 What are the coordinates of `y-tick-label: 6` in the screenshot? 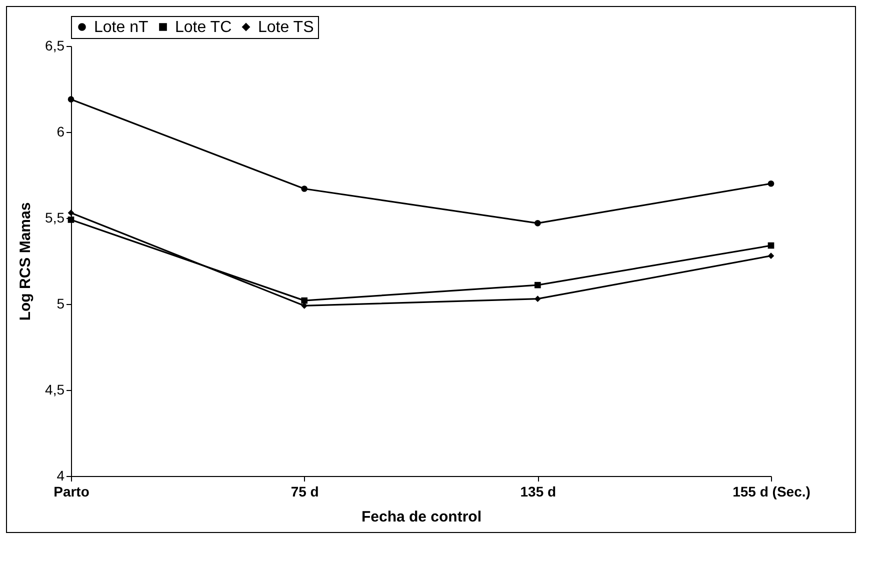 It's located at (60, 132).